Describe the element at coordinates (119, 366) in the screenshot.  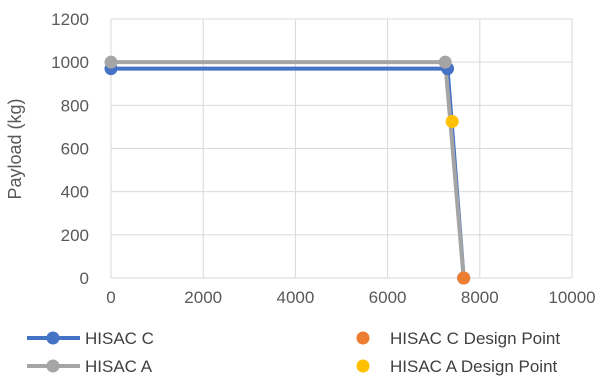
I see `legend-label: HISAC A` at that location.